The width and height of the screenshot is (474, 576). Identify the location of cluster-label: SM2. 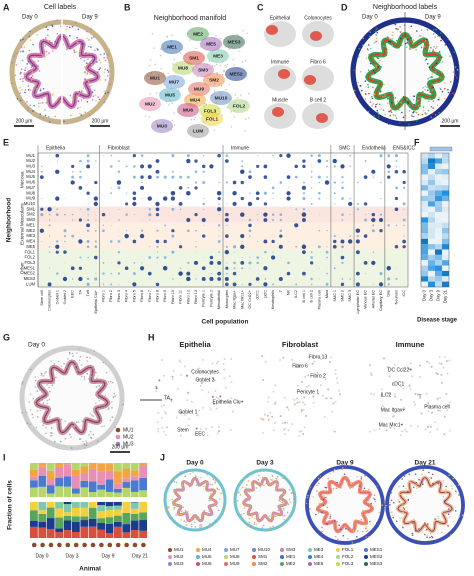
(214, 80).